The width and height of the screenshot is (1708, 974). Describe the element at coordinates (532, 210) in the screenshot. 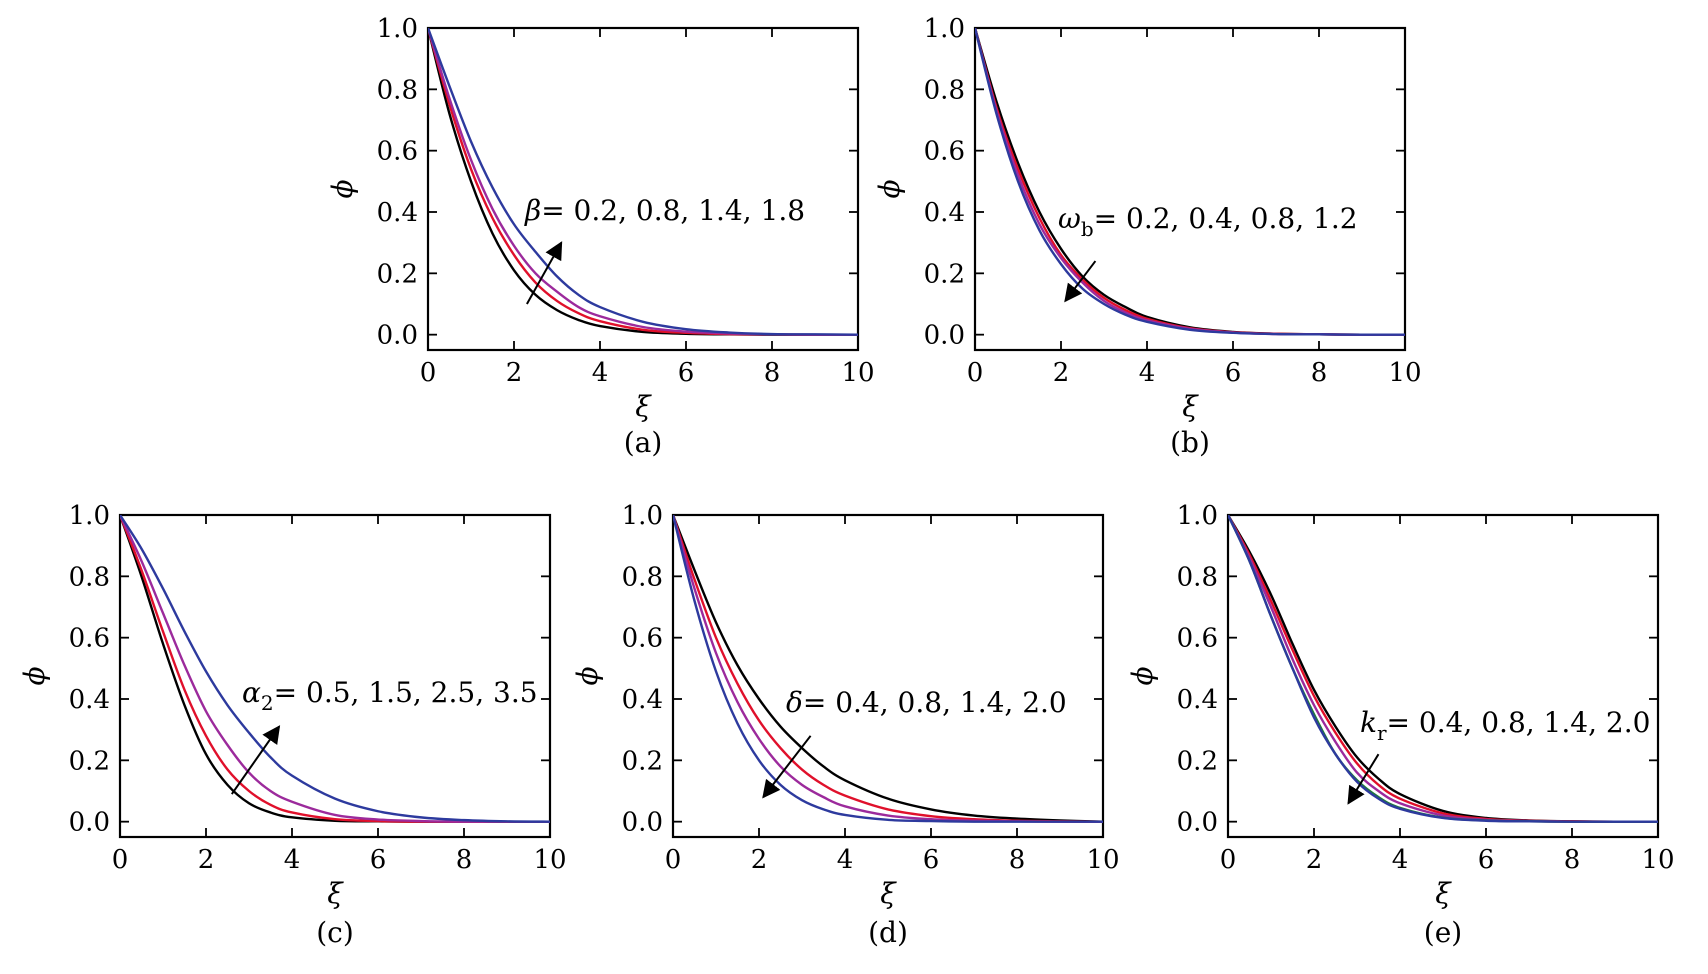

I see `parameter-symbol: β` at that location.